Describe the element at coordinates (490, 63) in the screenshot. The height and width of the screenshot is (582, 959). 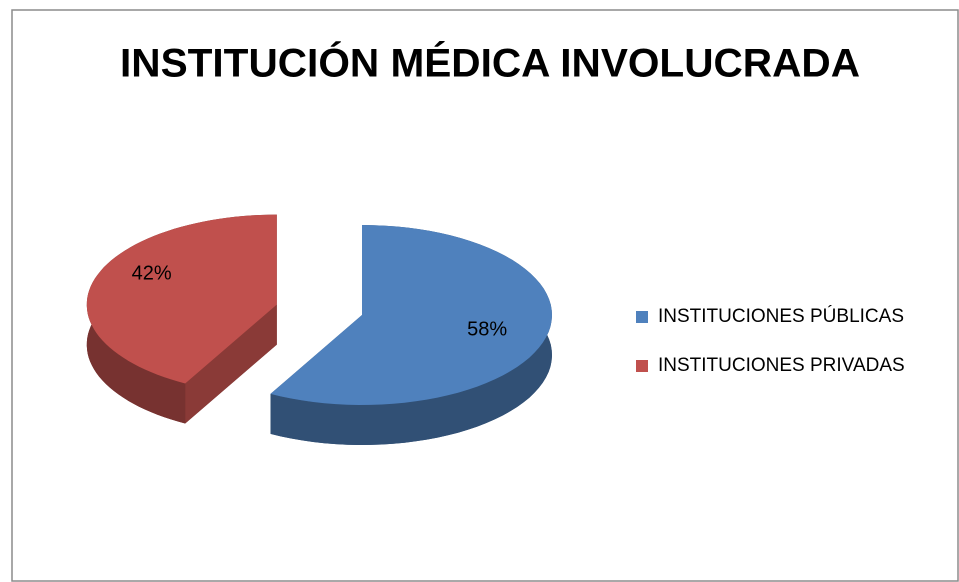
I see `chart-title: INSTITUCIÓN MÉDICA INVOLUCRADA` at that location.